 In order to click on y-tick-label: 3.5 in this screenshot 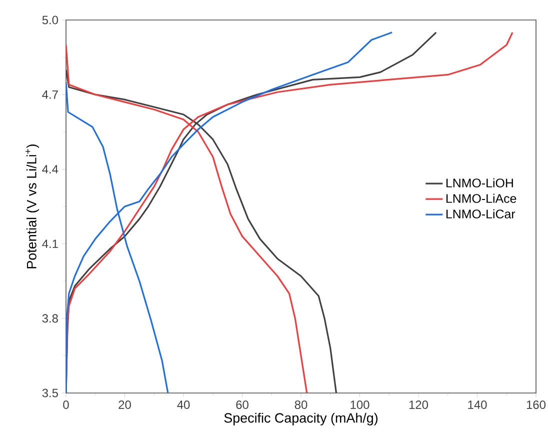, I will do `click(50, 393)`.